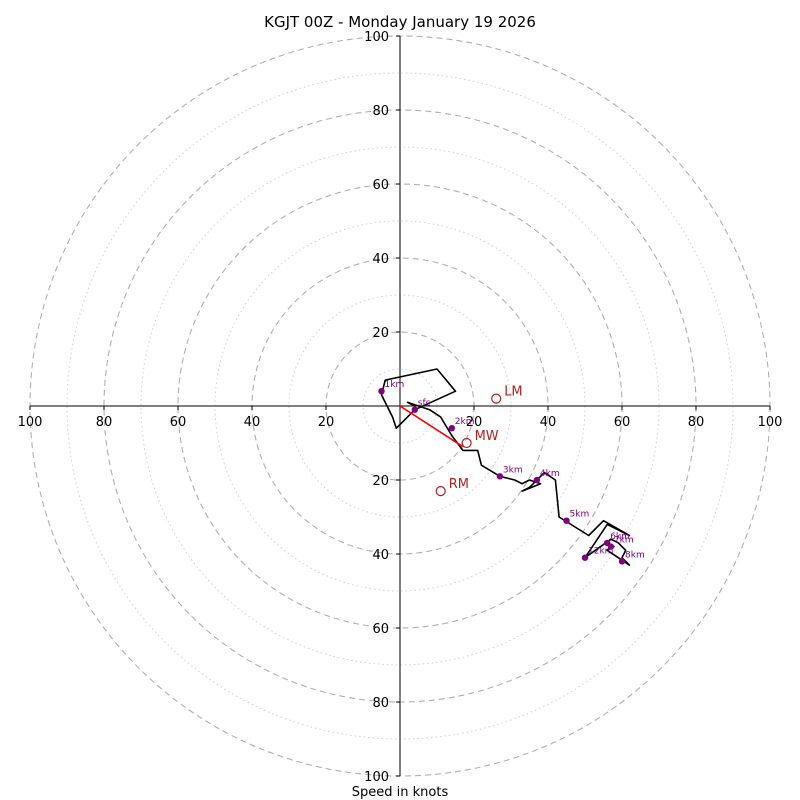 Image resolution: width=800 pixels, height=800 pixels. I want to click on height-marker-2km, so click(451, 428).